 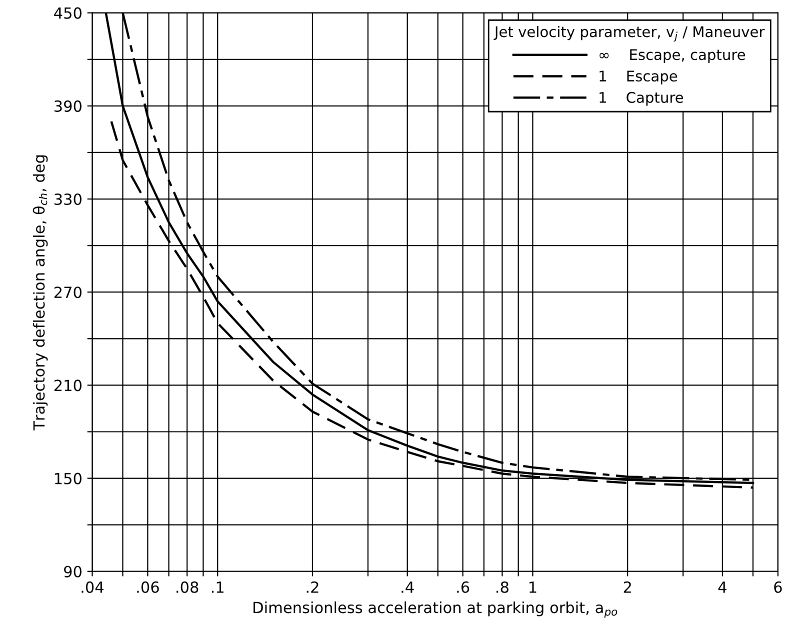 I want to click on x-tick-label: .1, so click(x=218, y=587).